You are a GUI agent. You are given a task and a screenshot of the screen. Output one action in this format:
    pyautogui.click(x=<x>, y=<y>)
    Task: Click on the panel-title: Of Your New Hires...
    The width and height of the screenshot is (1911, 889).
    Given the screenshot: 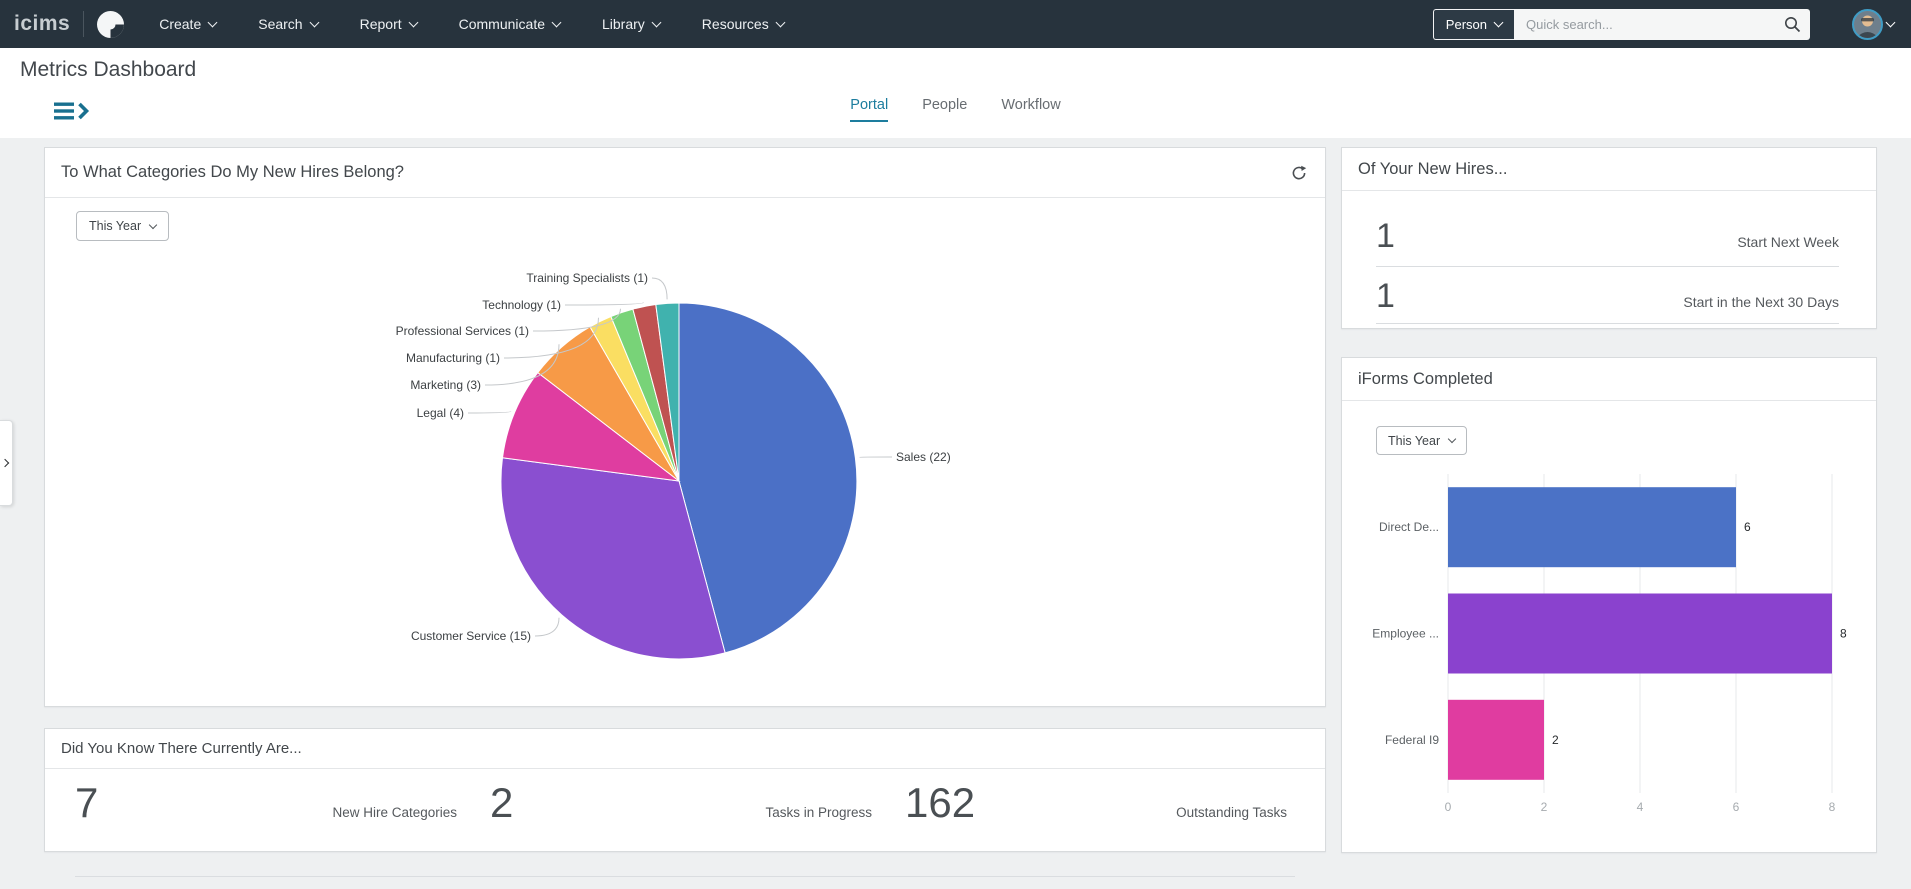 What is the action you would take?
    pyautogui.click(x=1433, y=168)
    